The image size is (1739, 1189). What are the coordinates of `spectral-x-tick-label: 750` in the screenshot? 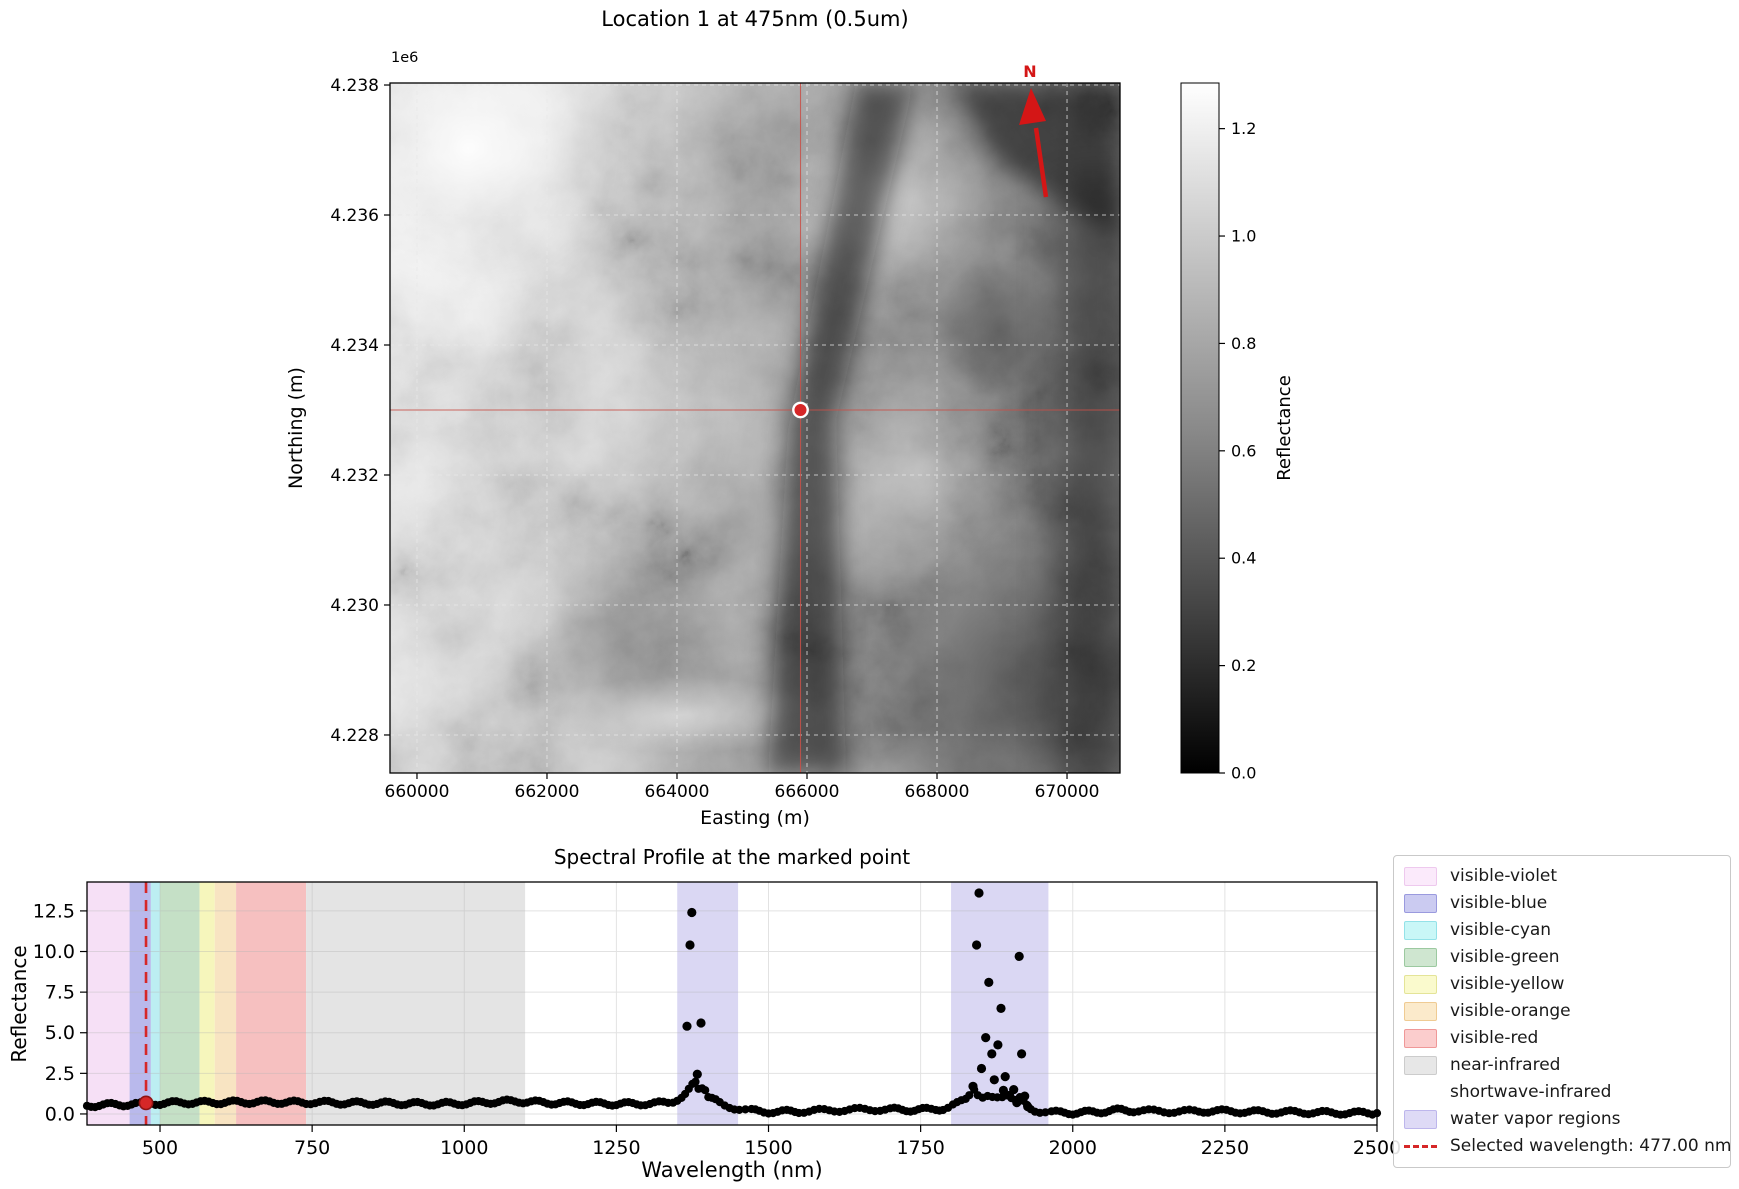 It's located at (312, 1148).